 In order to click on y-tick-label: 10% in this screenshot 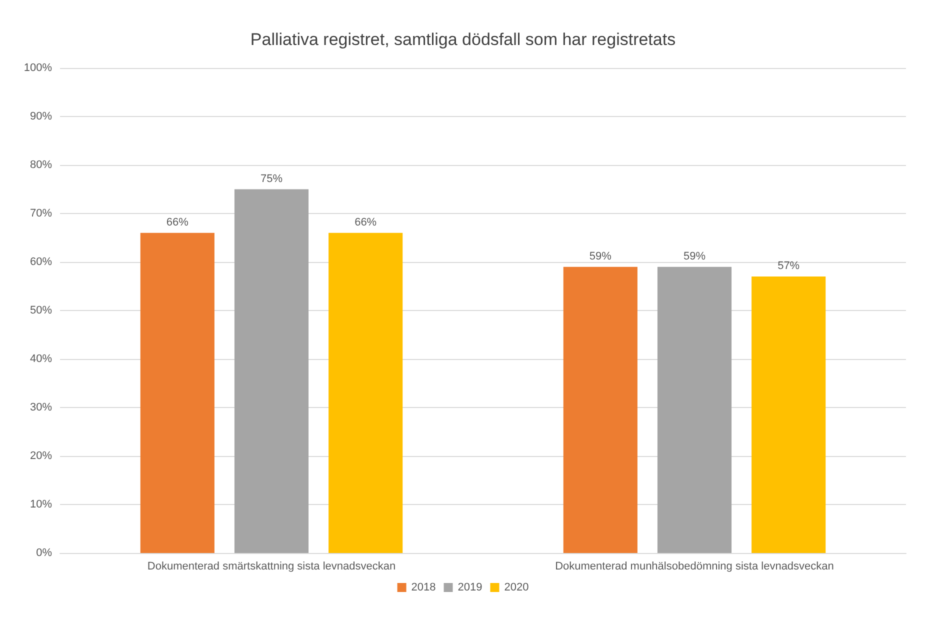, I will do `click(41, 504)`.